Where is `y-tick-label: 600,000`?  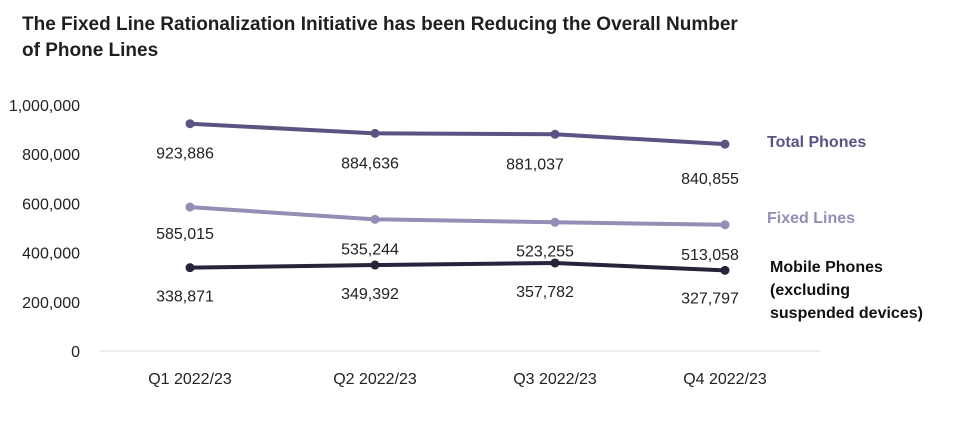 y-tick-label: 600,000 is located at coordinates (51, 204).